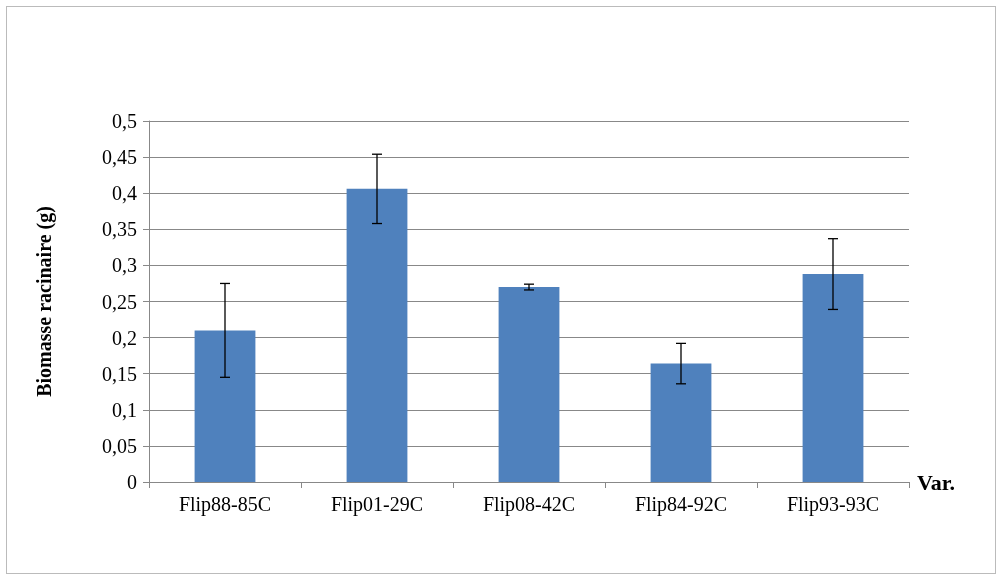 This screenshot has height=580, width=1002. I want to click on y-tick-label: 0,25, so click(119, 301).